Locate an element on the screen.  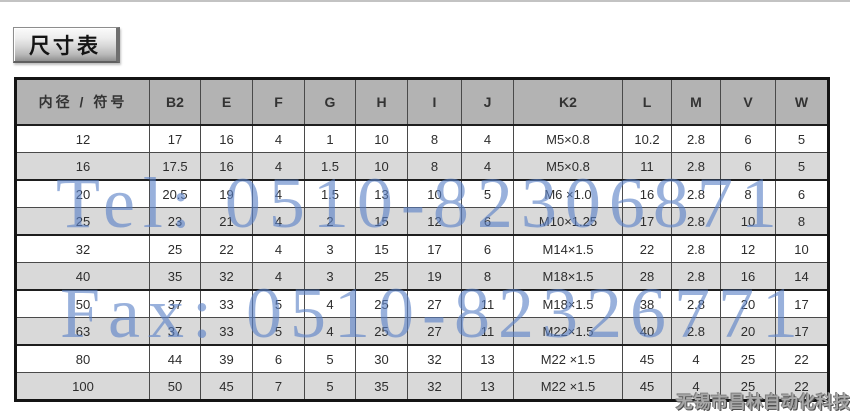
column-header: B2 is located at coordinates (175, 102).